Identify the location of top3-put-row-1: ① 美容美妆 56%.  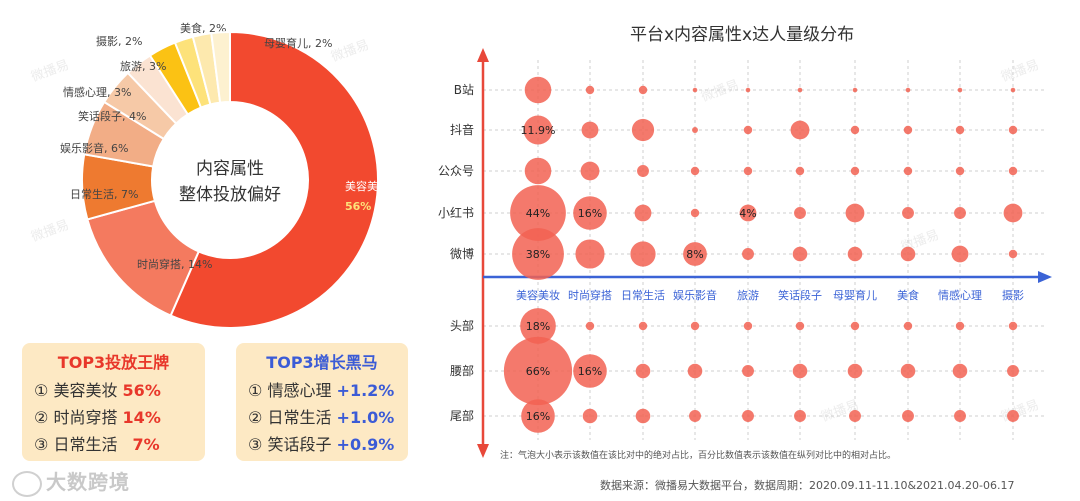
(97, 390).